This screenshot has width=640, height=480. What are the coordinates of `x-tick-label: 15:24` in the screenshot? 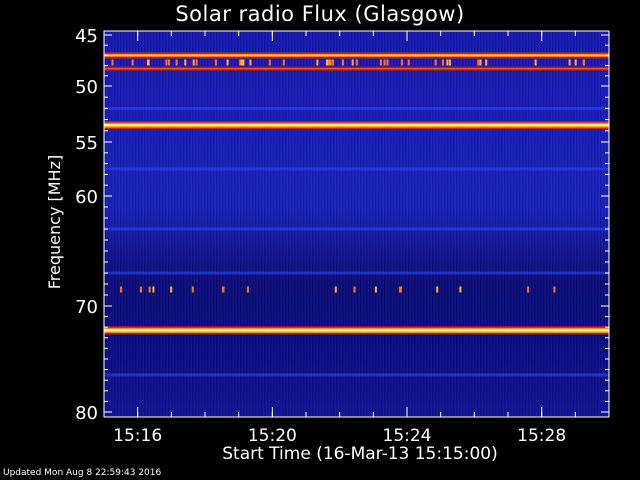 It's located at (407, 436).